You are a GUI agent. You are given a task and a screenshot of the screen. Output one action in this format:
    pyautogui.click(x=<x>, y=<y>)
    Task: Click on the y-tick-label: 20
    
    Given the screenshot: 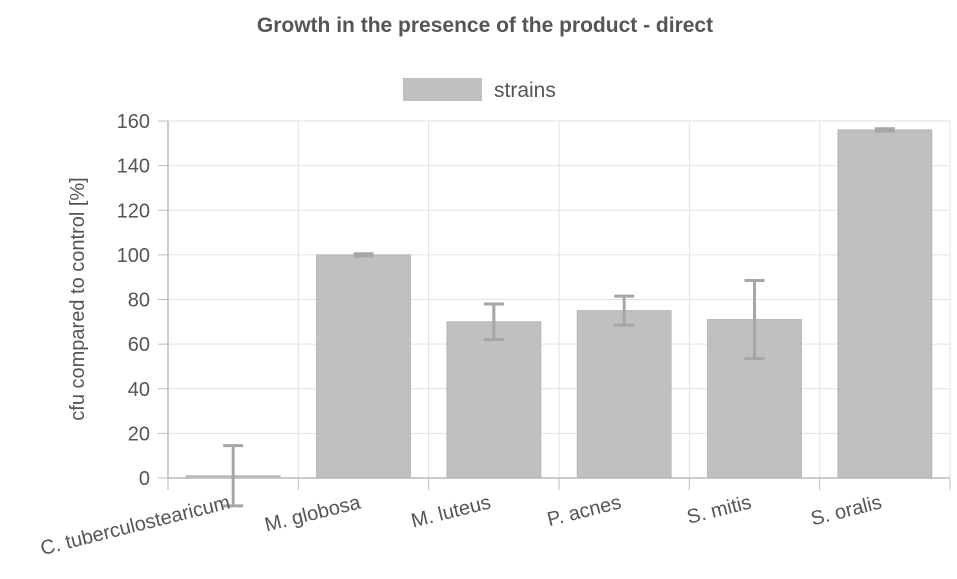 What is the action you would take?
    pyautogui.click(x=139, y=434)
    